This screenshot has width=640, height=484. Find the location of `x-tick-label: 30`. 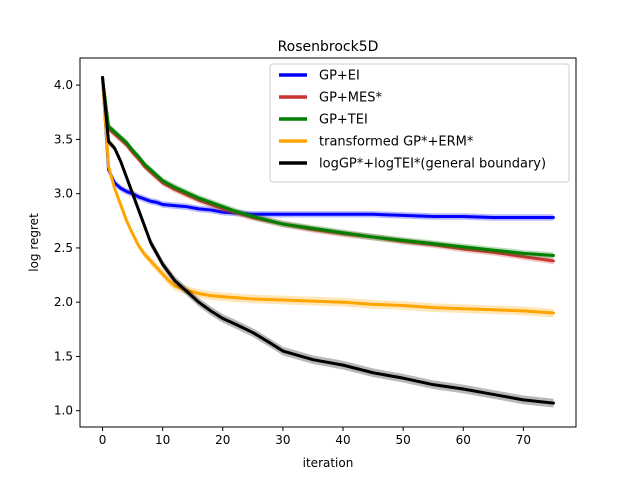

x-tick-label: 30 is located at coordinates (282, 440).